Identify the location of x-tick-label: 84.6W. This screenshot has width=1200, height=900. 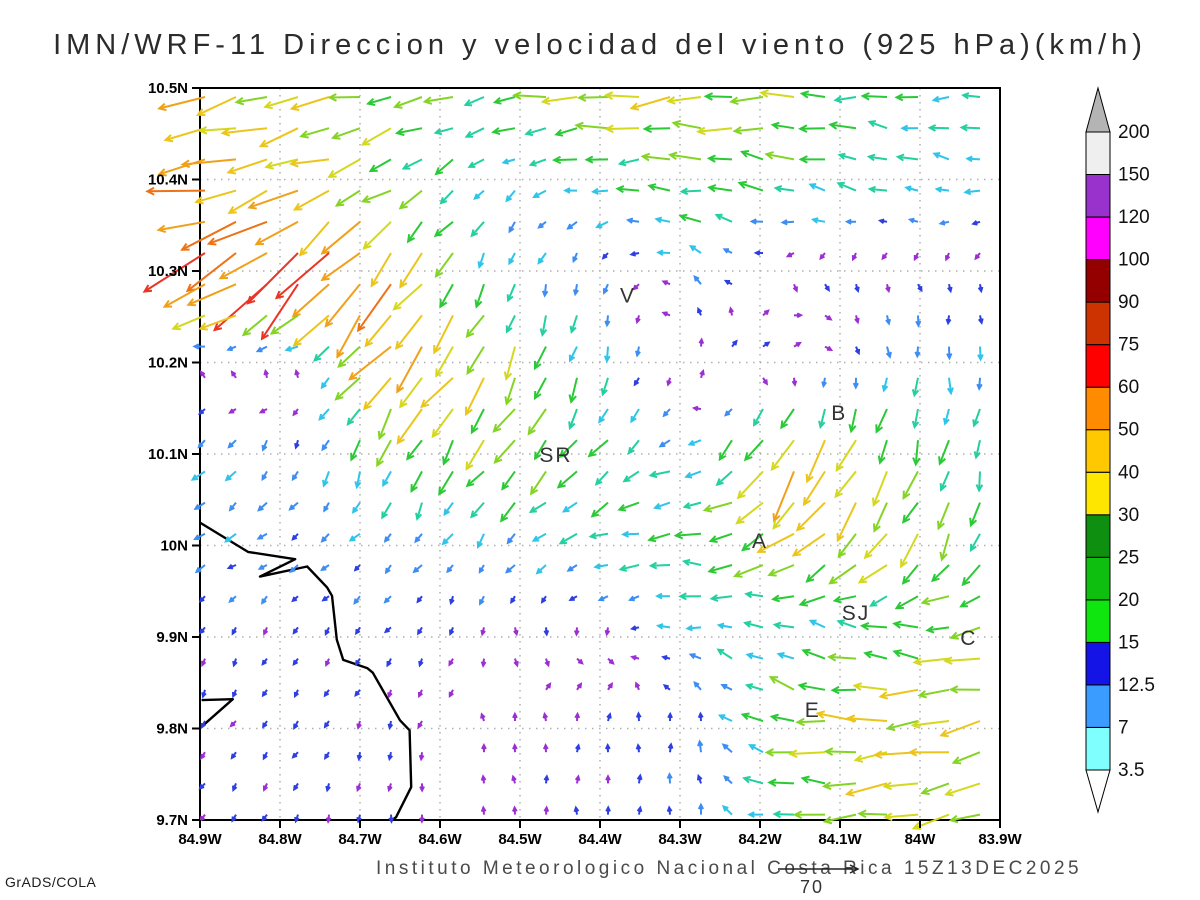
(440, 839).